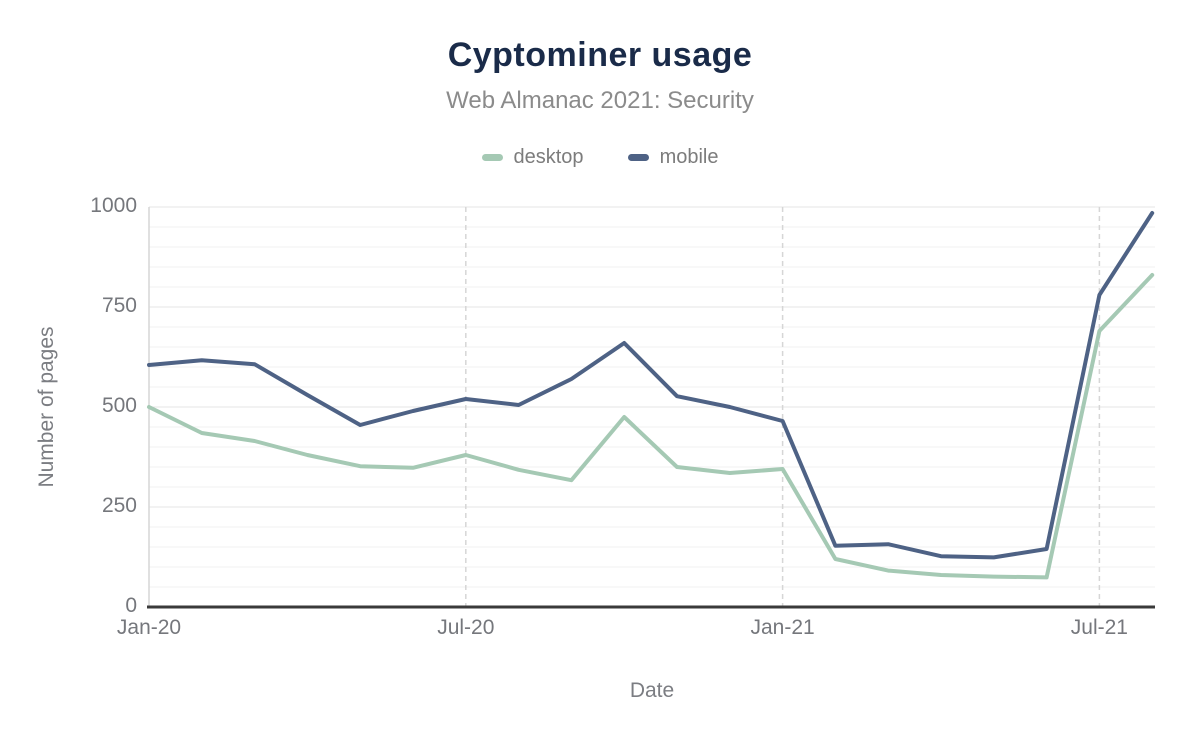 The width and height of the screenshot is (1200, 742). What do you see at coordinates (600, 55) in the screenshot?
I see `chart-title: Cyptominer usage` at bounding box center [600, 55].